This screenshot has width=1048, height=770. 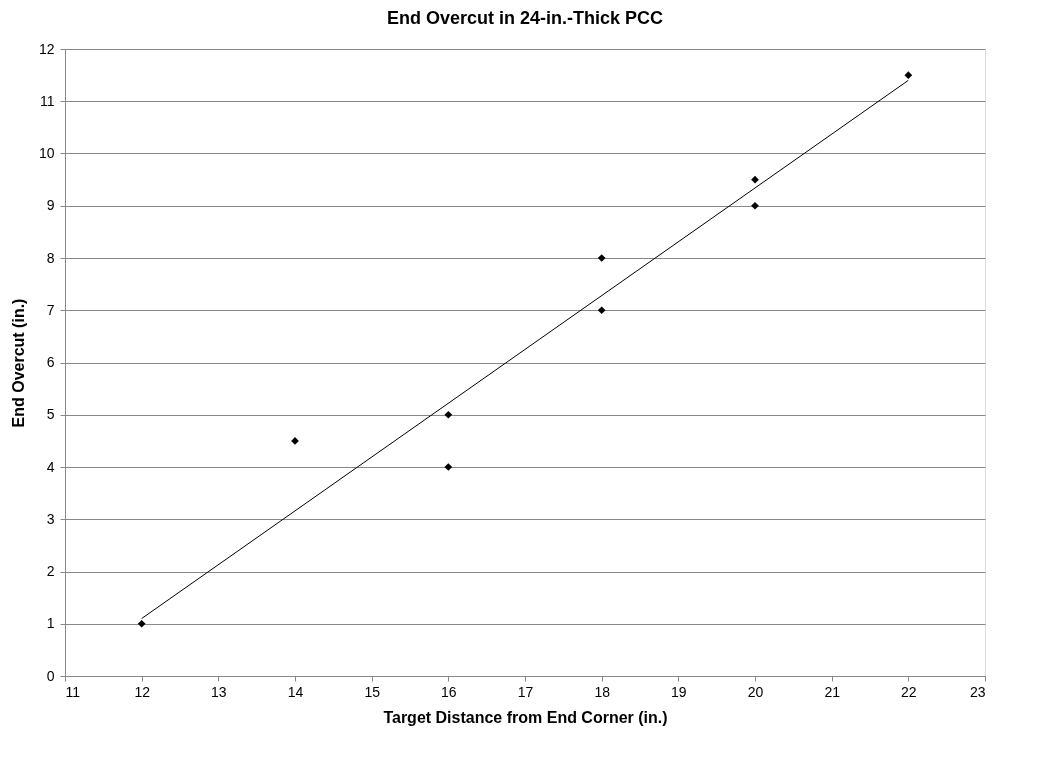 I want to click on x-axis-title: Target Distance from End Corner (in.), so click(x=525, y=717).